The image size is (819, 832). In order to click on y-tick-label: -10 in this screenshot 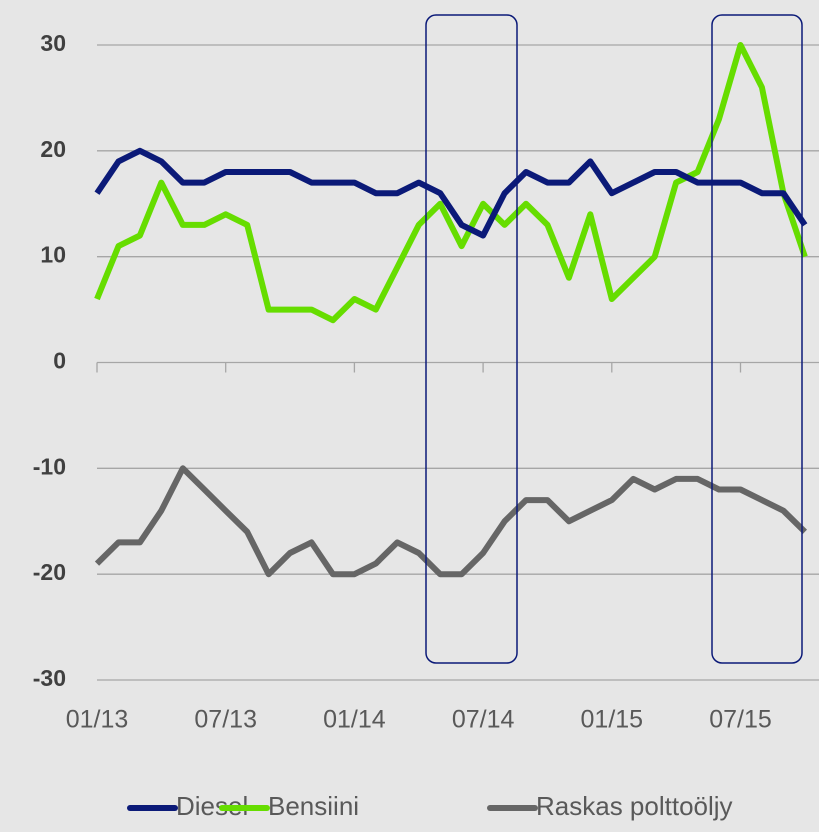, I will do `click(49, 466)`.